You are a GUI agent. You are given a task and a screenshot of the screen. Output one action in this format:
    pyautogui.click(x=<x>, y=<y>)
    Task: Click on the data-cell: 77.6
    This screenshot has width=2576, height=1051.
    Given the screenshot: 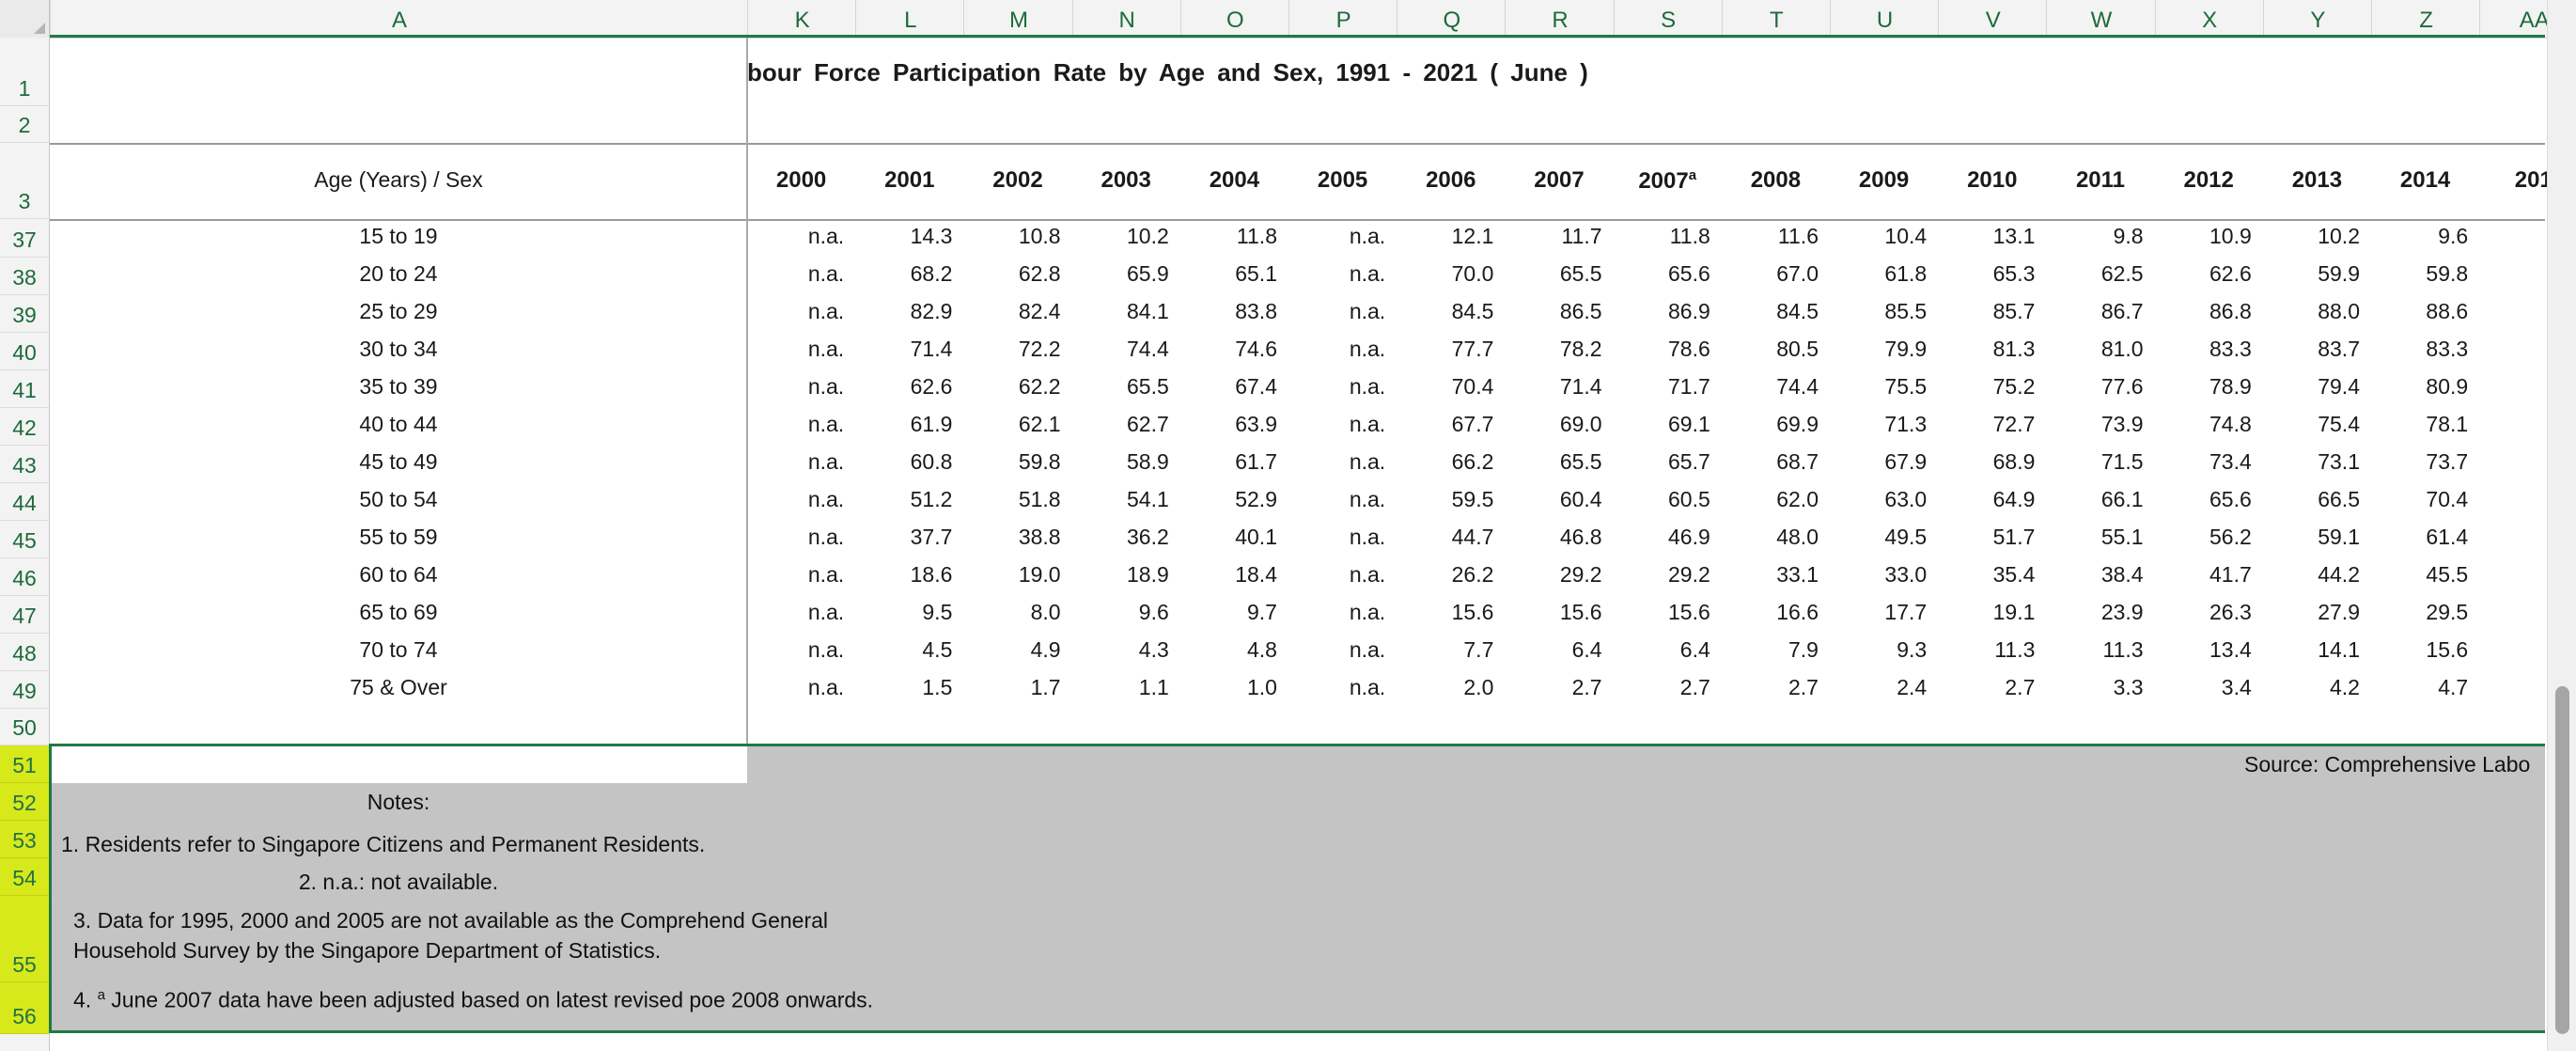 What is the action you would take?
    pyautogui.click(x=2122, y=386)
    